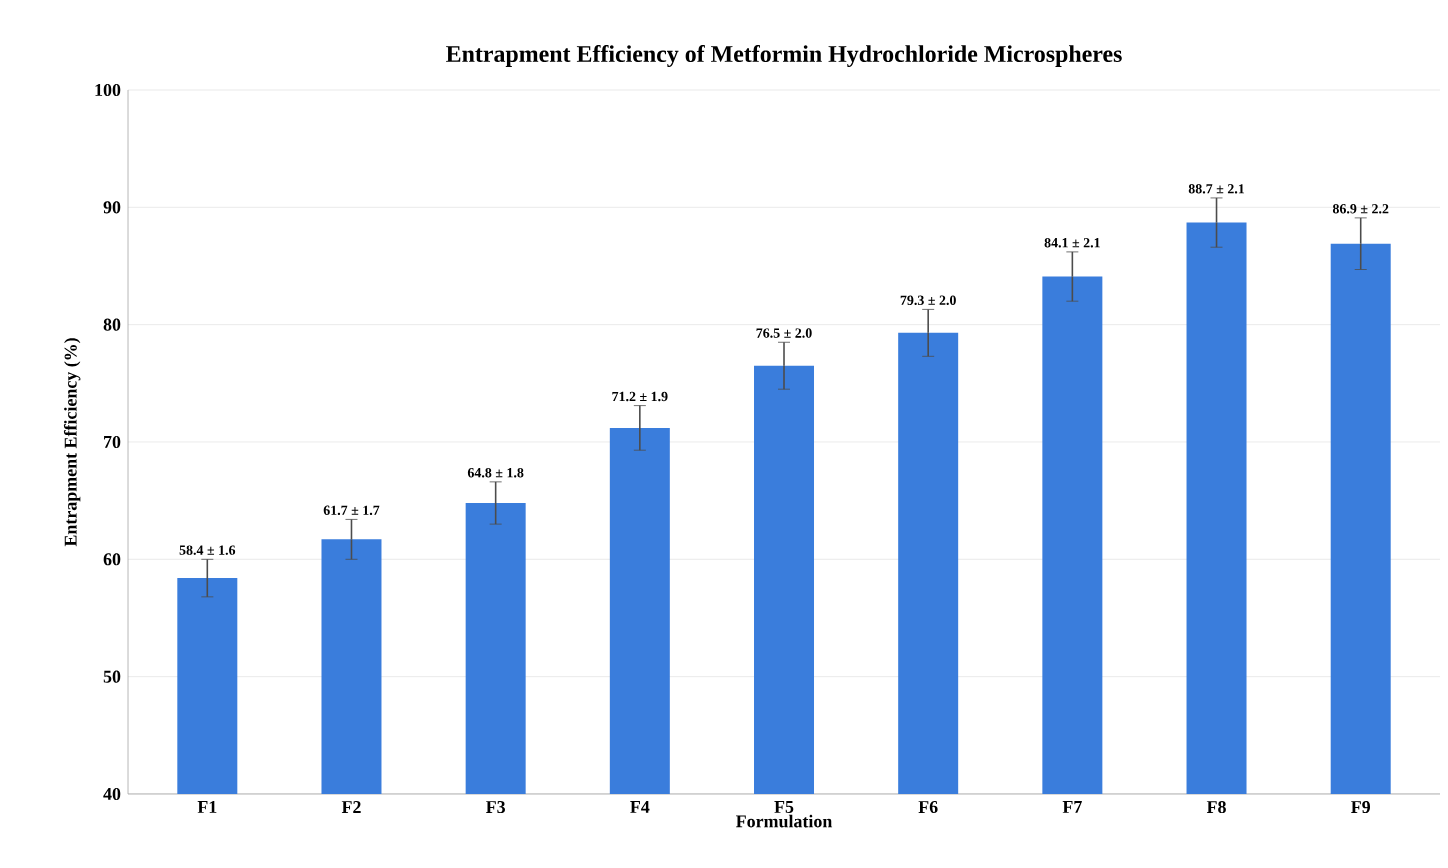 The image size is (1448, 868). I want to click on y-tick-label: 80, so click(112, 324).